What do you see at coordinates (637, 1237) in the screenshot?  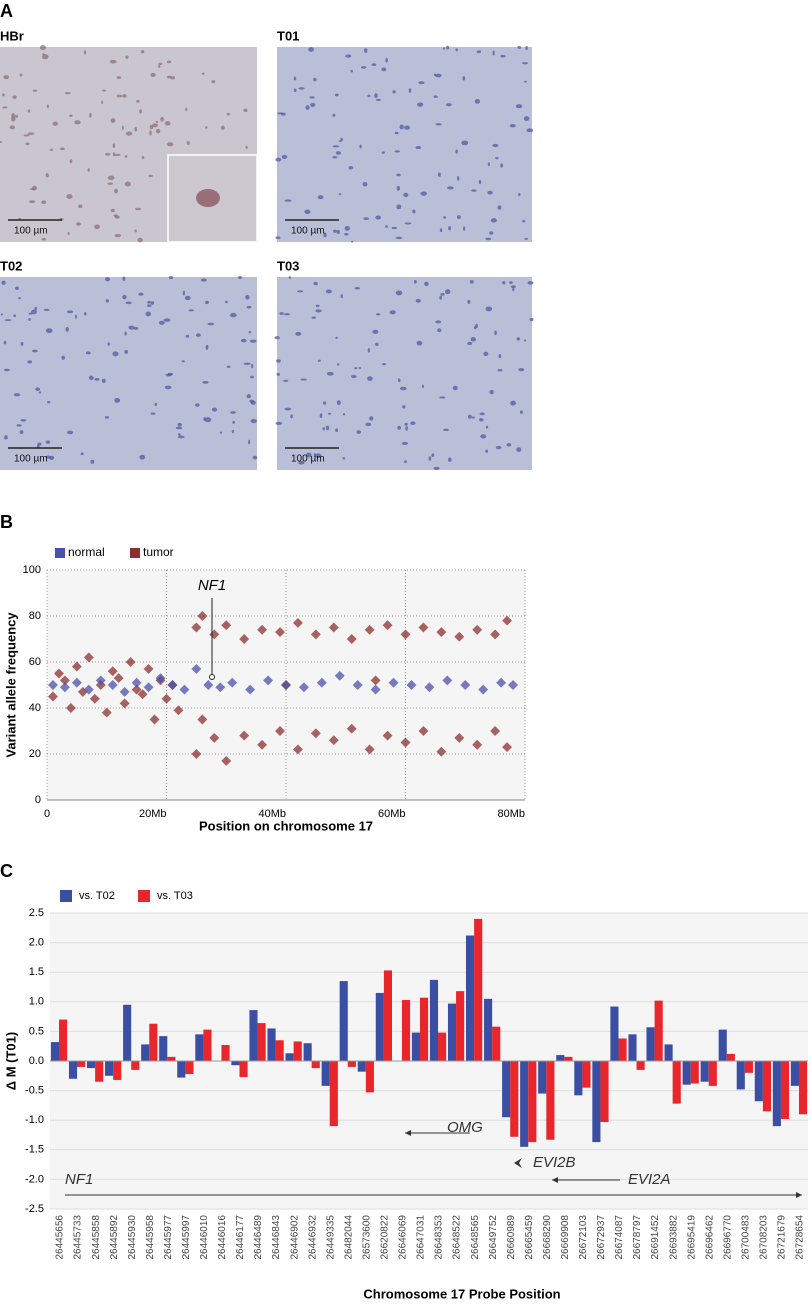 I see `x-tick-label: 26678797` at bounding box center [637, 1237].